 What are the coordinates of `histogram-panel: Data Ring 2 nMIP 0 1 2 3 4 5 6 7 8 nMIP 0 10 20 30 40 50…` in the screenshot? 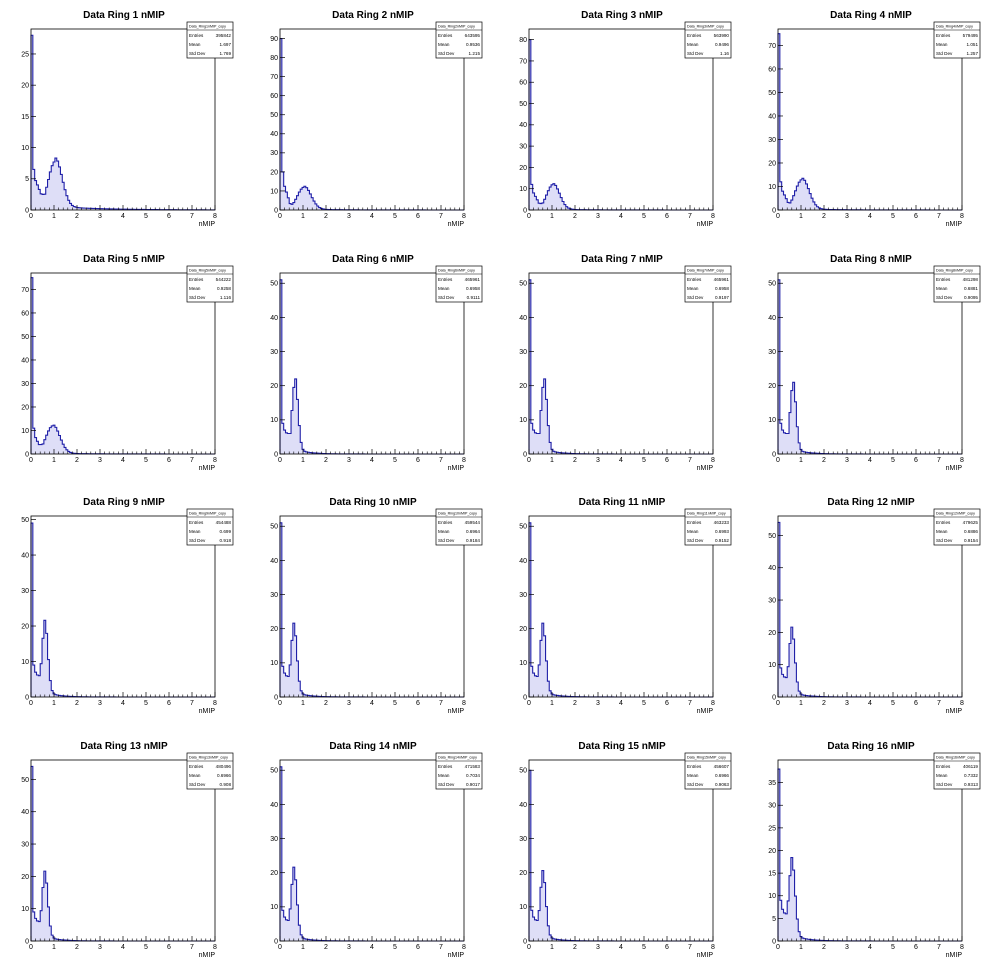 It's located at (373, 121).